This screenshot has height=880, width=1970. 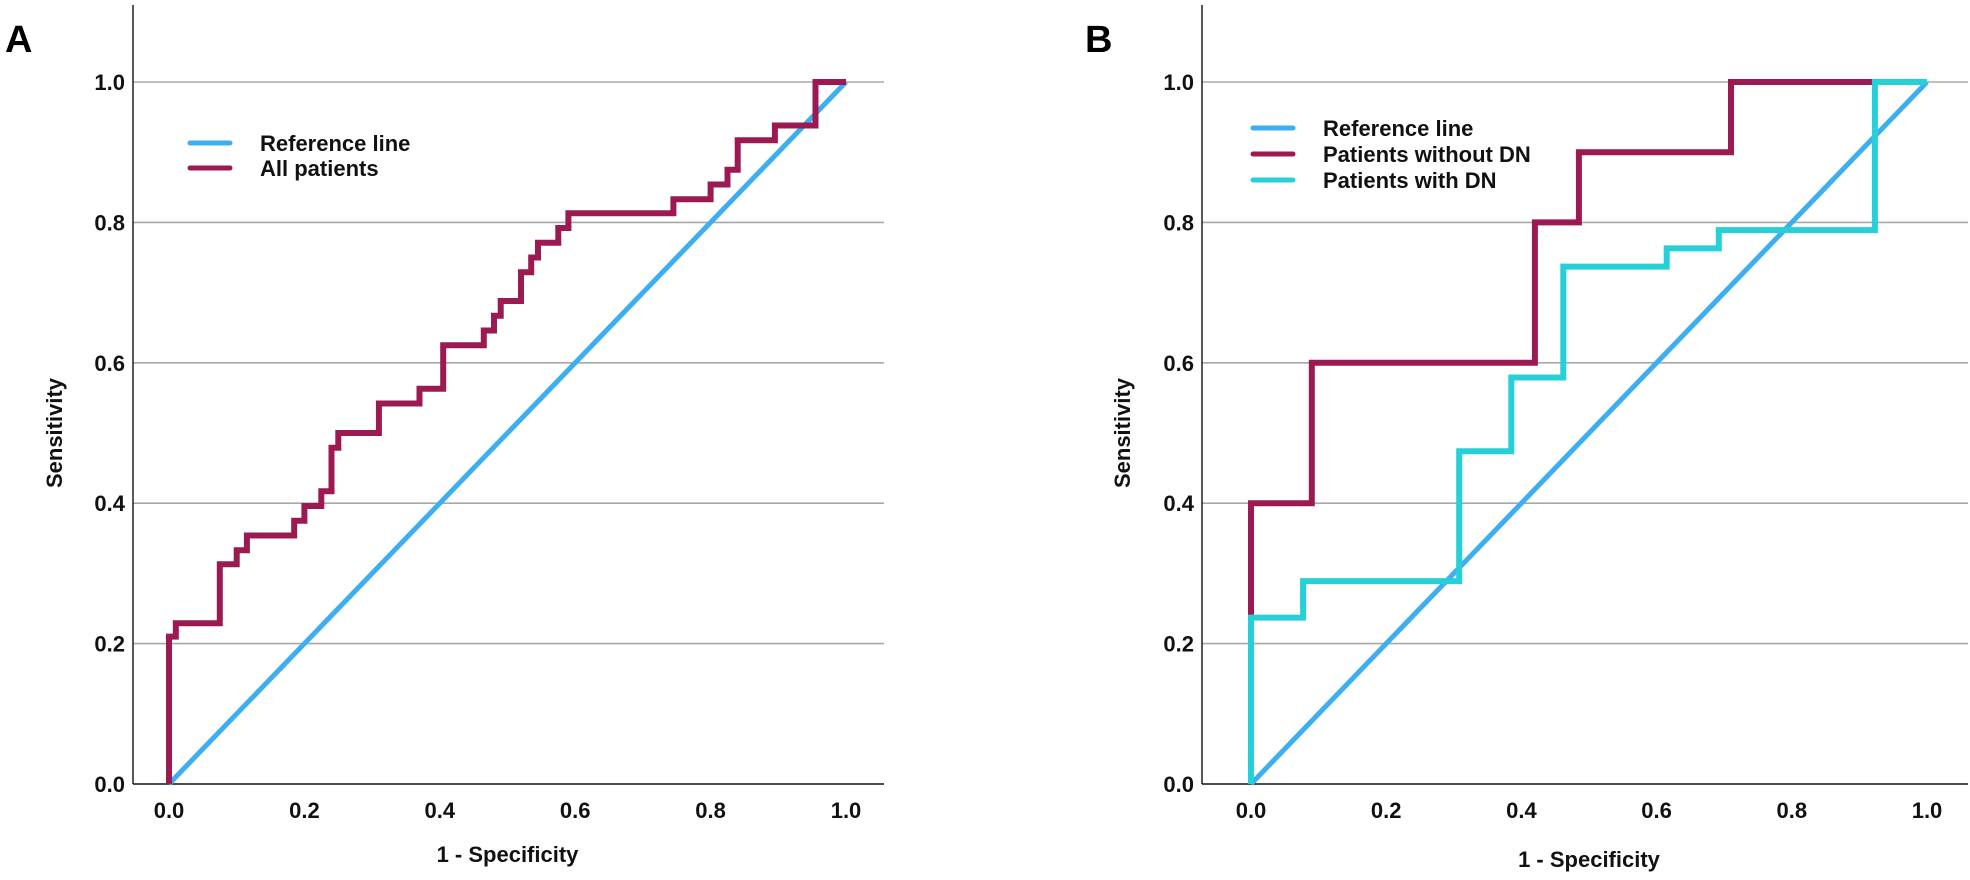 I want to click on legend-label: Patients with DN, so click(x=1410, y=180).